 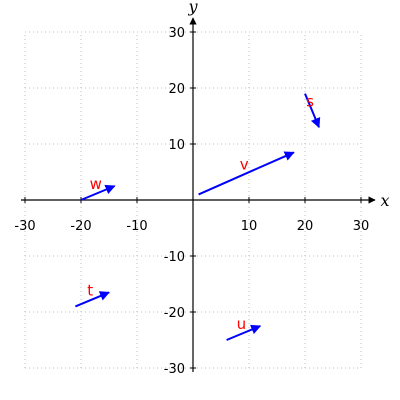 I want to click on vector-s, so click(x=312, y=111).